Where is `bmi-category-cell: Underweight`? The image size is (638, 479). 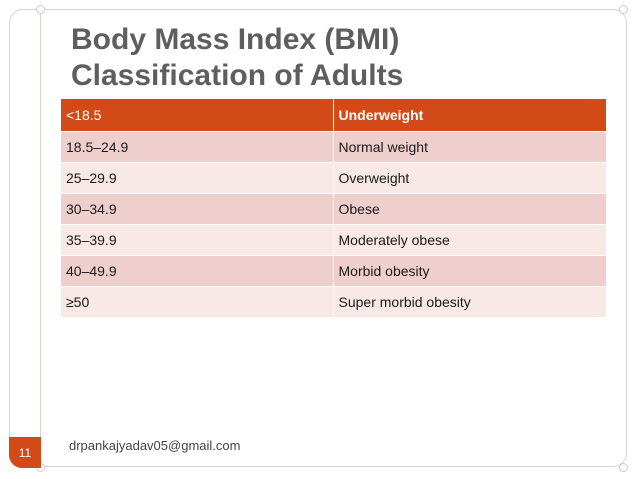 bmi-category-cell: Underweight is located at coordinates (470, 115).